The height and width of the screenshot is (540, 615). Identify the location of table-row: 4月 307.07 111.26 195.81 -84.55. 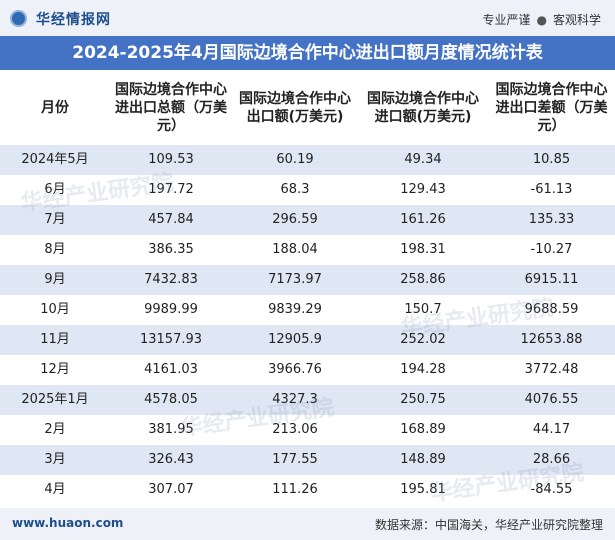
(307, 490).